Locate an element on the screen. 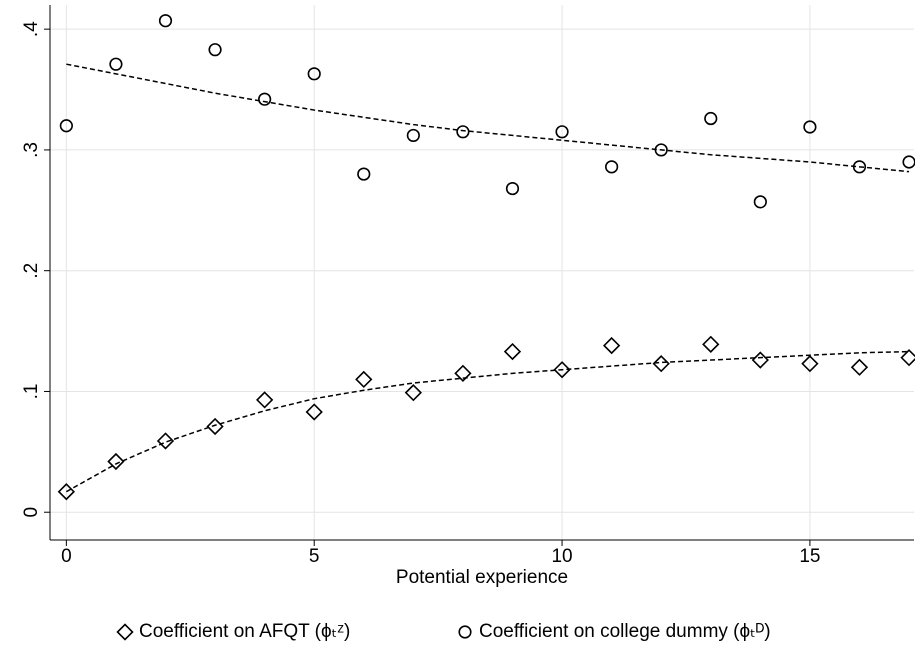  x-tick-label: 15 is located at coordinates (809, 556).